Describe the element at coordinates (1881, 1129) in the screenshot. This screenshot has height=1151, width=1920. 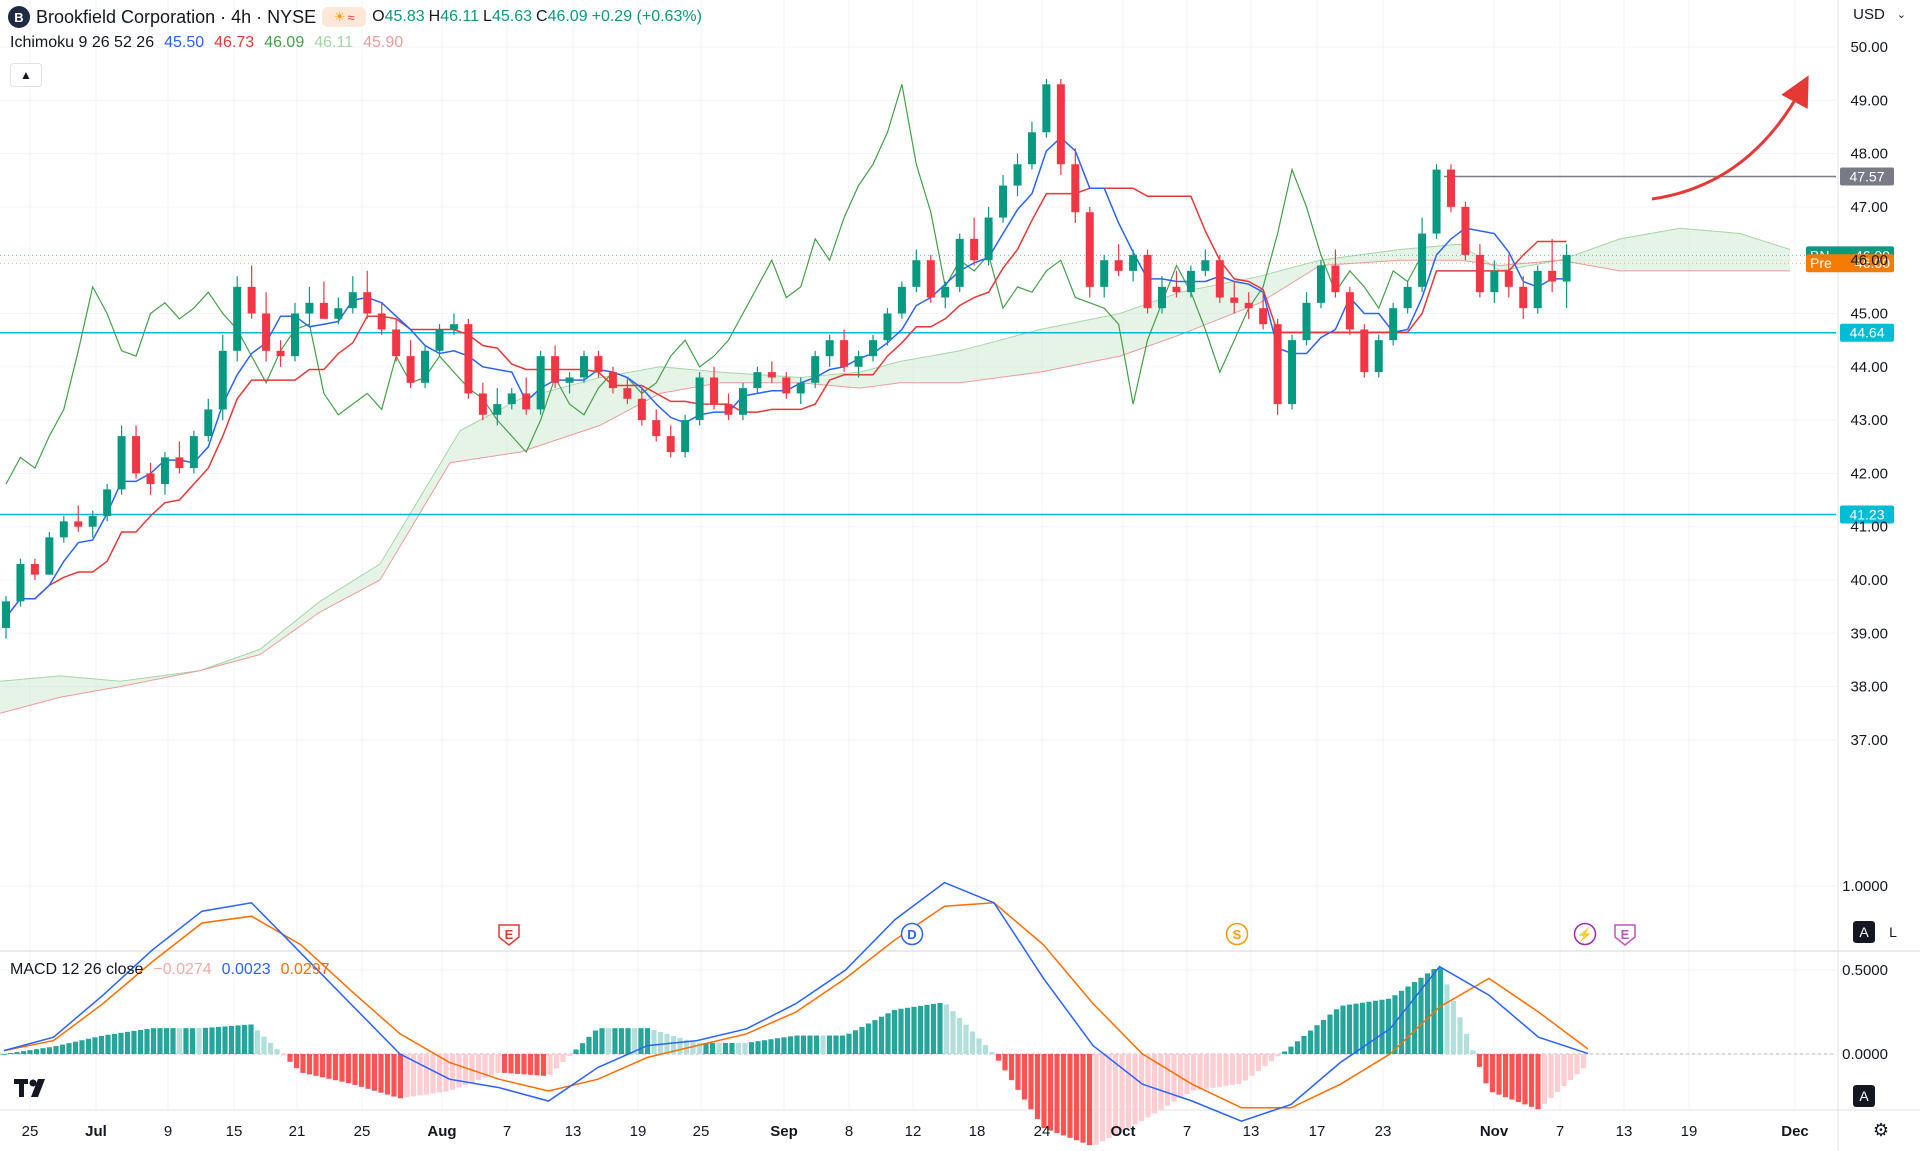
I see `settings-gear-icon: ⚙` at that location.